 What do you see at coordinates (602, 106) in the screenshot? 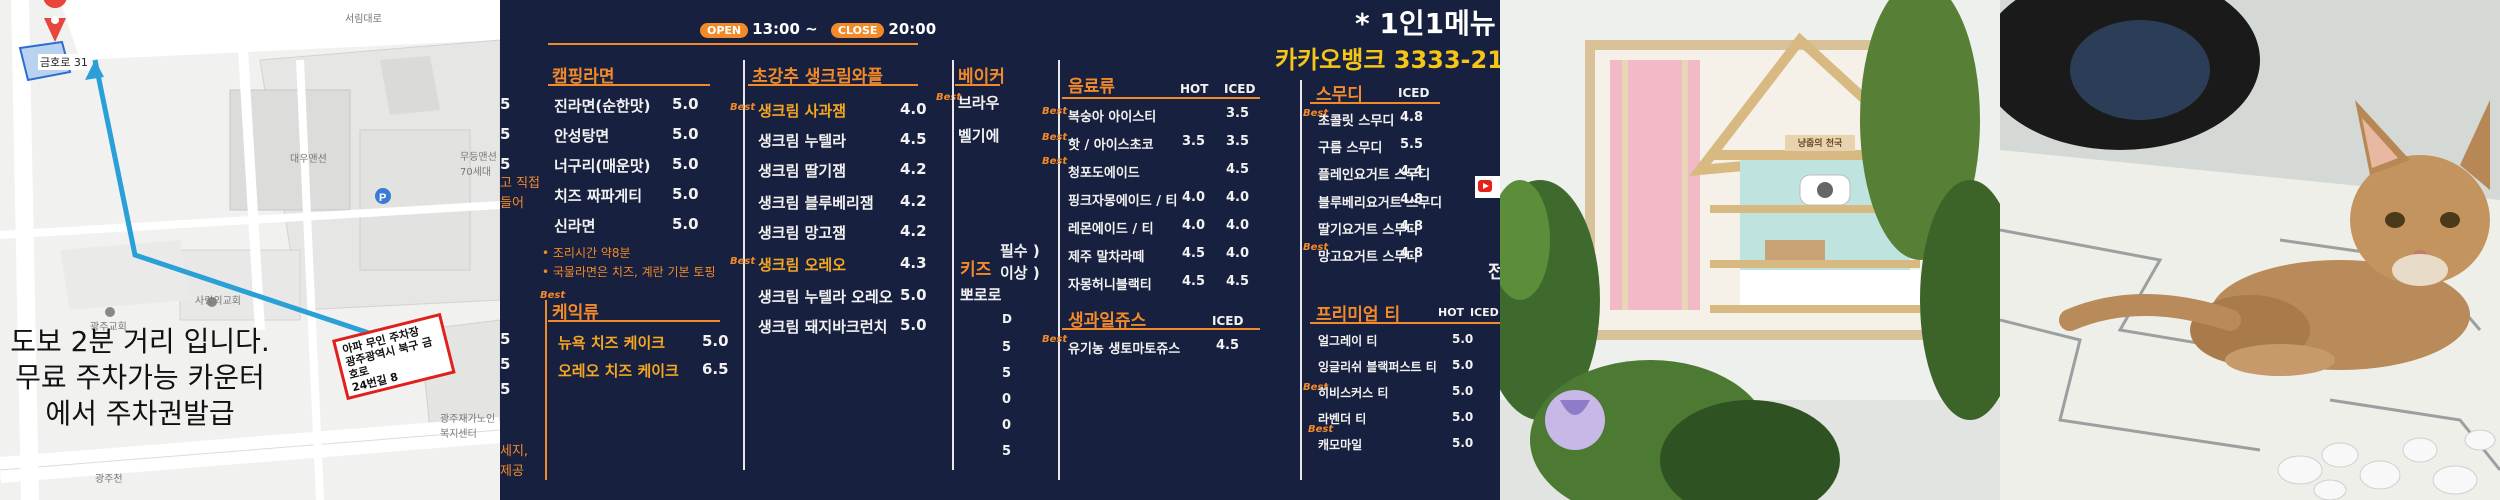
I see `ramen-item-name: 진라면(순한맛)` at bounding box center [602, 106].